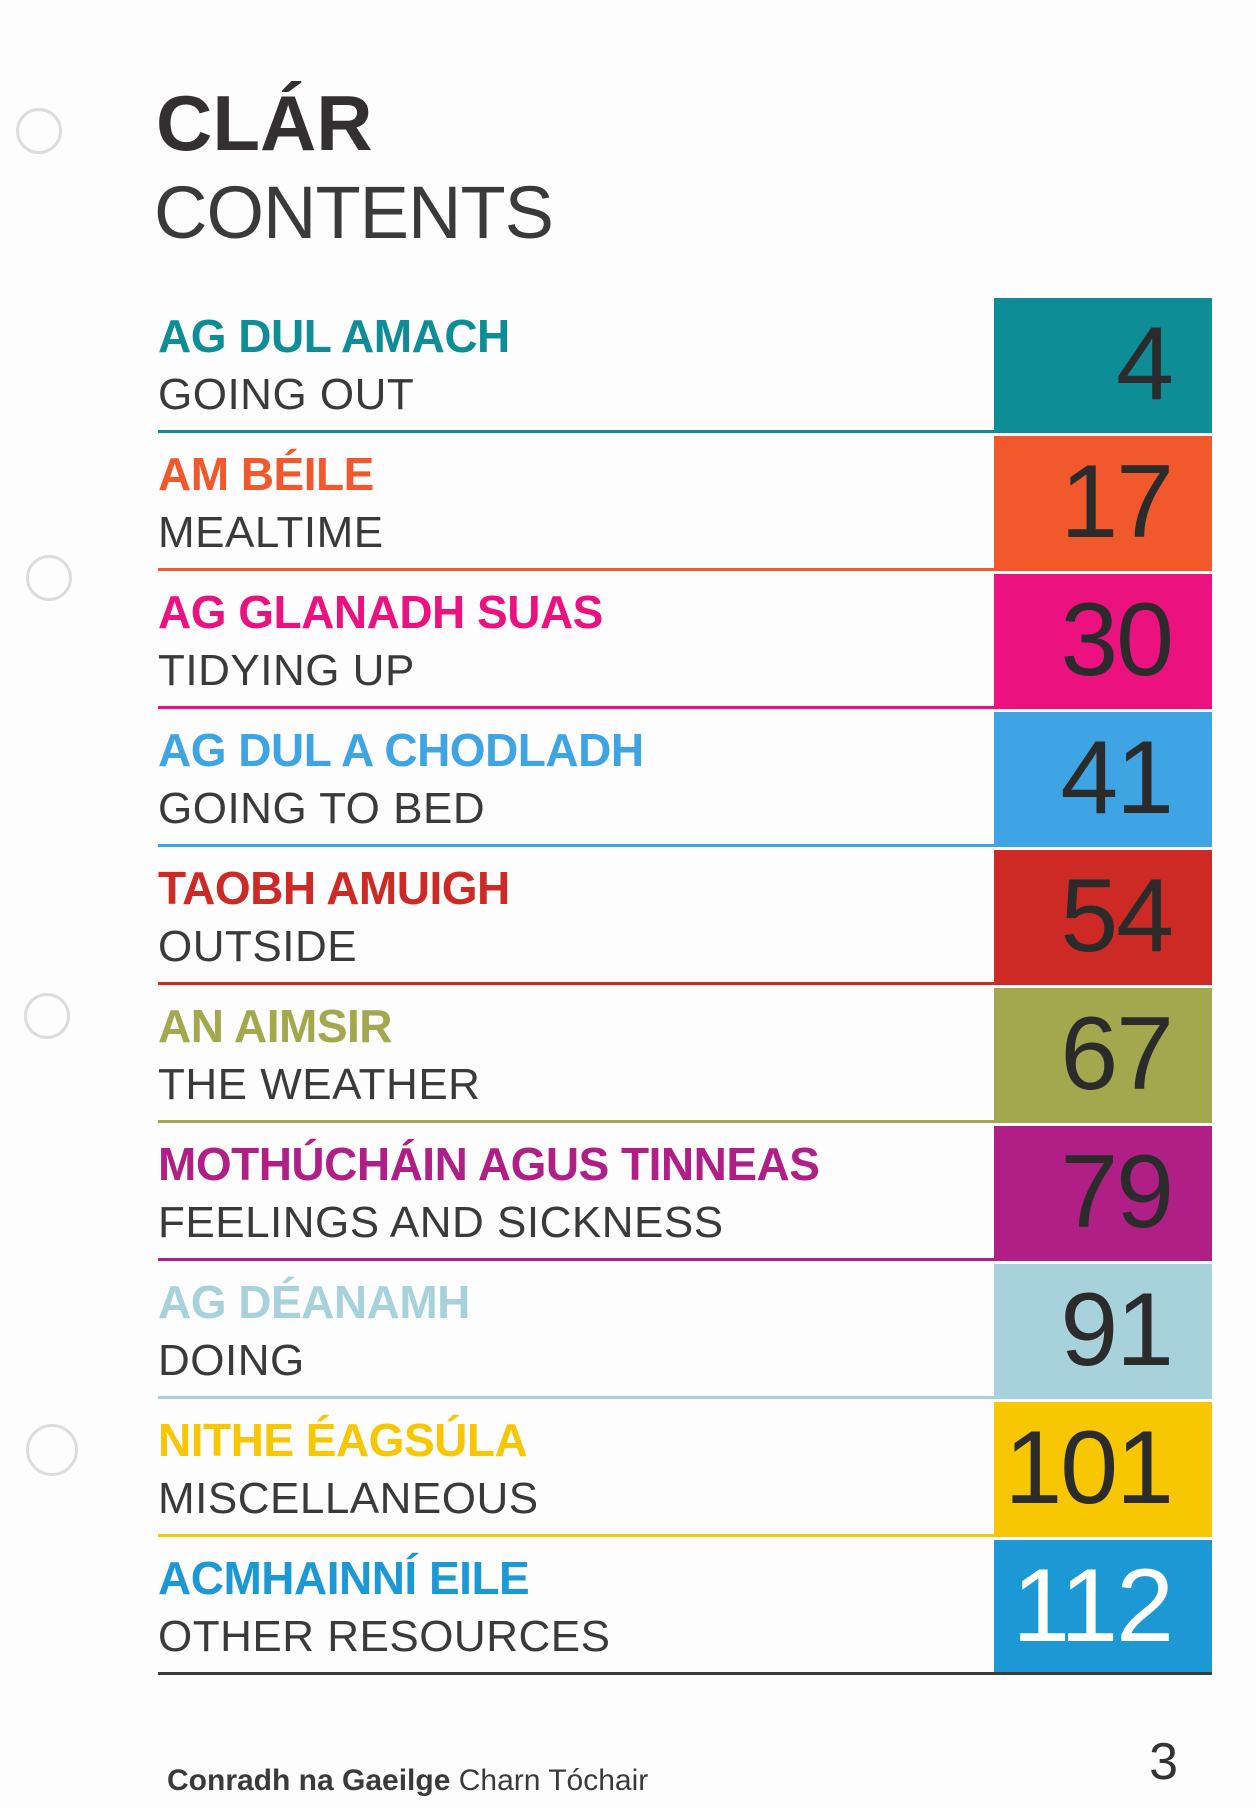 The width and height of the screenshot is (1256, 1808). I want to click on toc-entry-page-box: 41, so click(1103, 778).